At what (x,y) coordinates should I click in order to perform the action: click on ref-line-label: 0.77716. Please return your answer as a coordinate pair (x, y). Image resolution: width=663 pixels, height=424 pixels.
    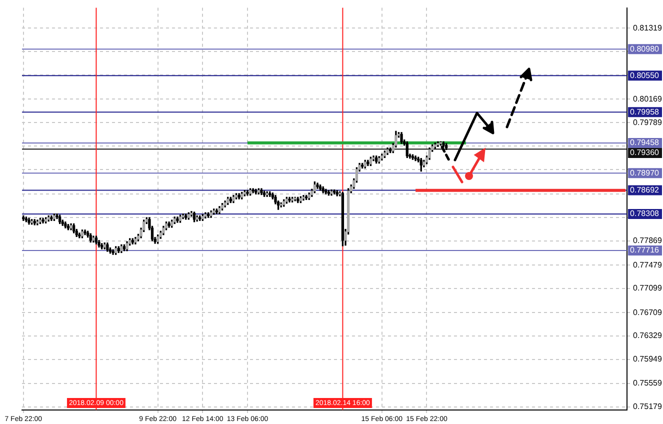
    Looking at the image, I should click on (645, 250).